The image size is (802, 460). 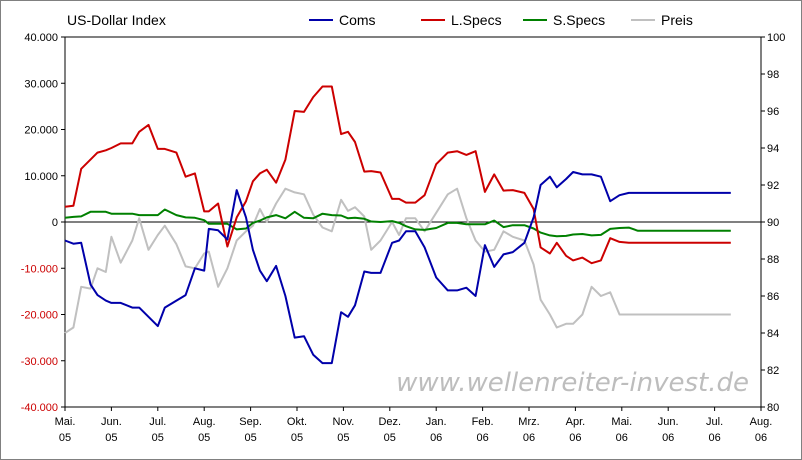 I want to click on left-tick-label: 30.000, so click(x=41, y=84).